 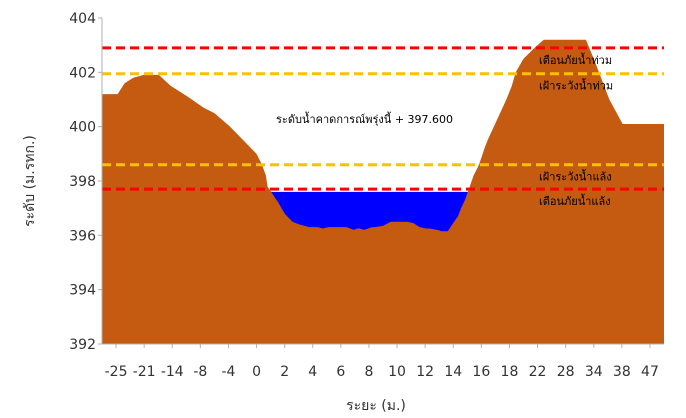 What do you see at coordinates (650, 372) in the screenshot?
I see `x-tick-label: 47` at bounding box center [650, 372].